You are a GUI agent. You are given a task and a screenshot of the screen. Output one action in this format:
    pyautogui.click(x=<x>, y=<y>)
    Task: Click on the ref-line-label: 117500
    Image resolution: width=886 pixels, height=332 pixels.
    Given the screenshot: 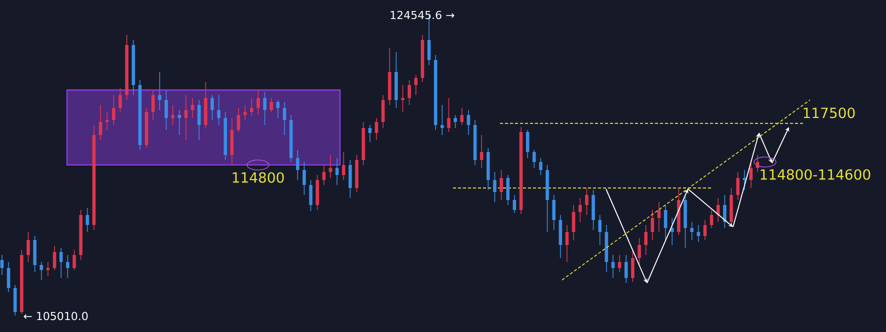 What is the action you would take?
    pyautogui.click(x=829, y=113)
    